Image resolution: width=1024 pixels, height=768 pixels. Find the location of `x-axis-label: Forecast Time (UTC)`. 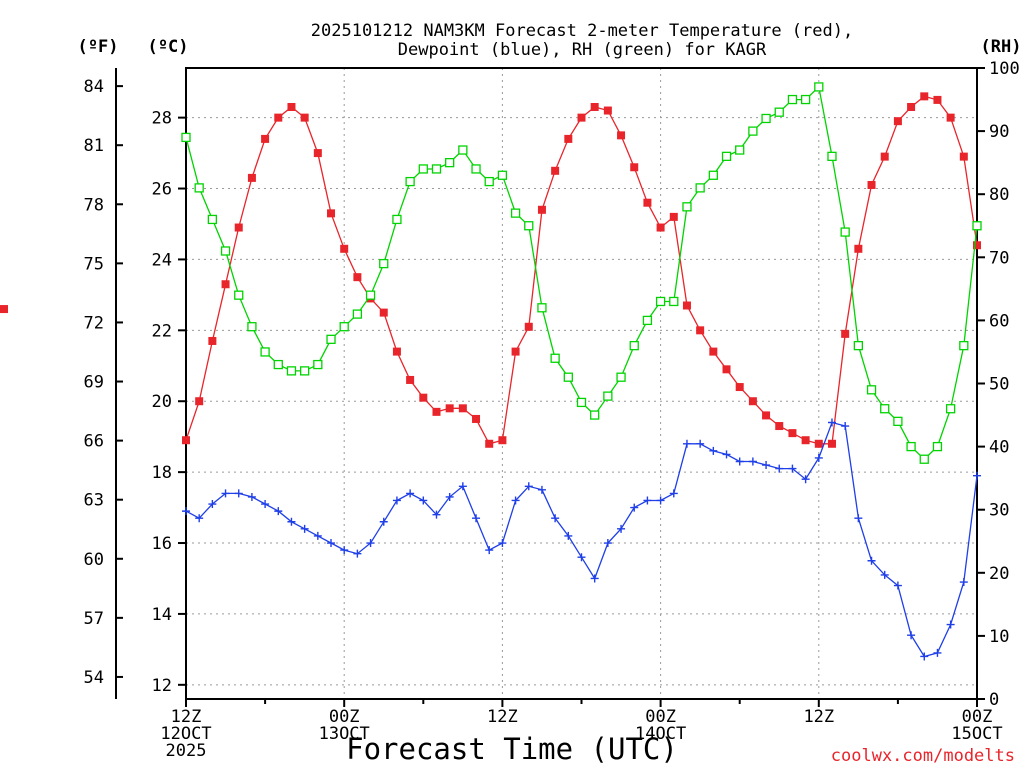

x-axis-label: Forecast Time (UTC) is located at coordinates (512, 749).